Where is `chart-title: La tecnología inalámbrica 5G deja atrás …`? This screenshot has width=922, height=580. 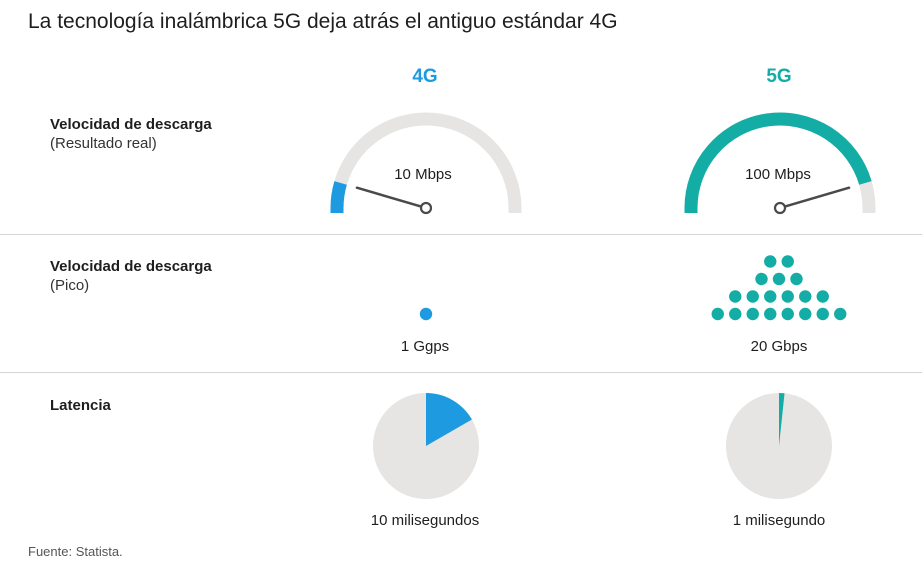
chart-title: La tecnología inalámbrica 5G deja atrás … is located at coordinates (323, 21).